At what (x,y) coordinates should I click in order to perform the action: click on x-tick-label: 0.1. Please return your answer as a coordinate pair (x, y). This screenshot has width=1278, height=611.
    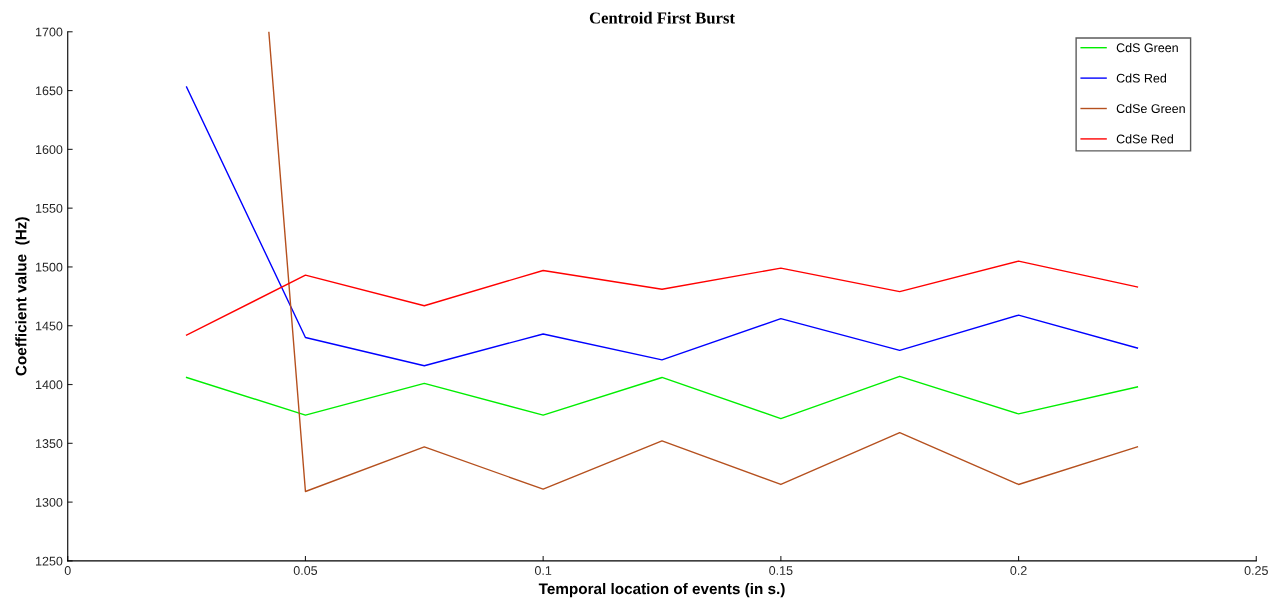
    Looking at the image, I should click on (543, 570).